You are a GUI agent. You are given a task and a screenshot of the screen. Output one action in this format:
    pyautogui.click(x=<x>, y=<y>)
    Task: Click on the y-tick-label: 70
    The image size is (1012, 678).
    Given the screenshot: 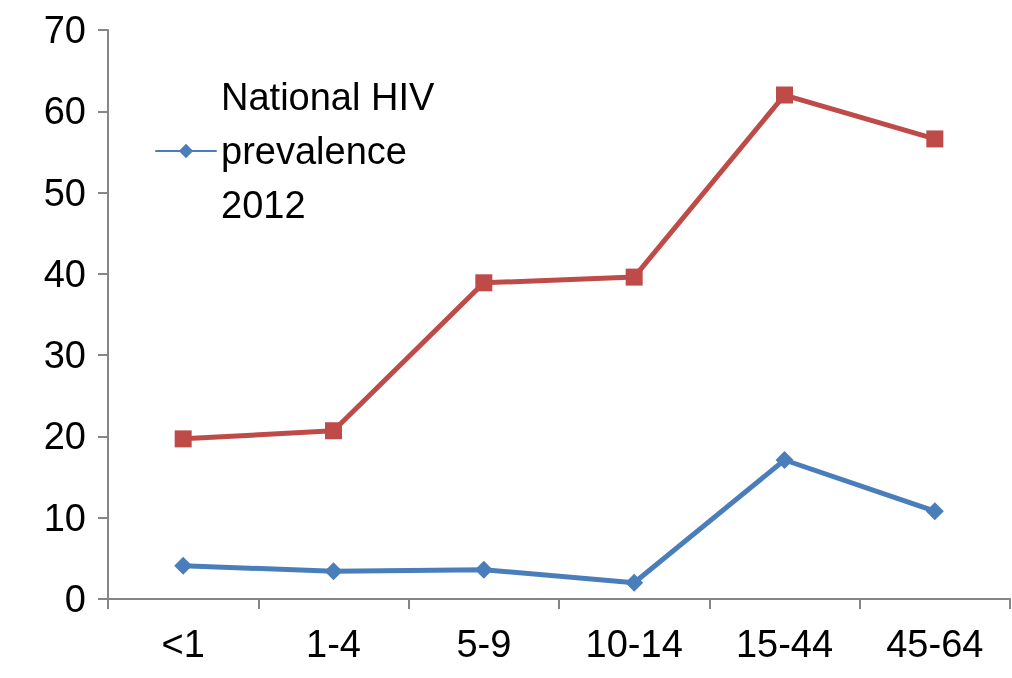 What is the action you would take?
    pyautogui.click(x=64, y=30)
    